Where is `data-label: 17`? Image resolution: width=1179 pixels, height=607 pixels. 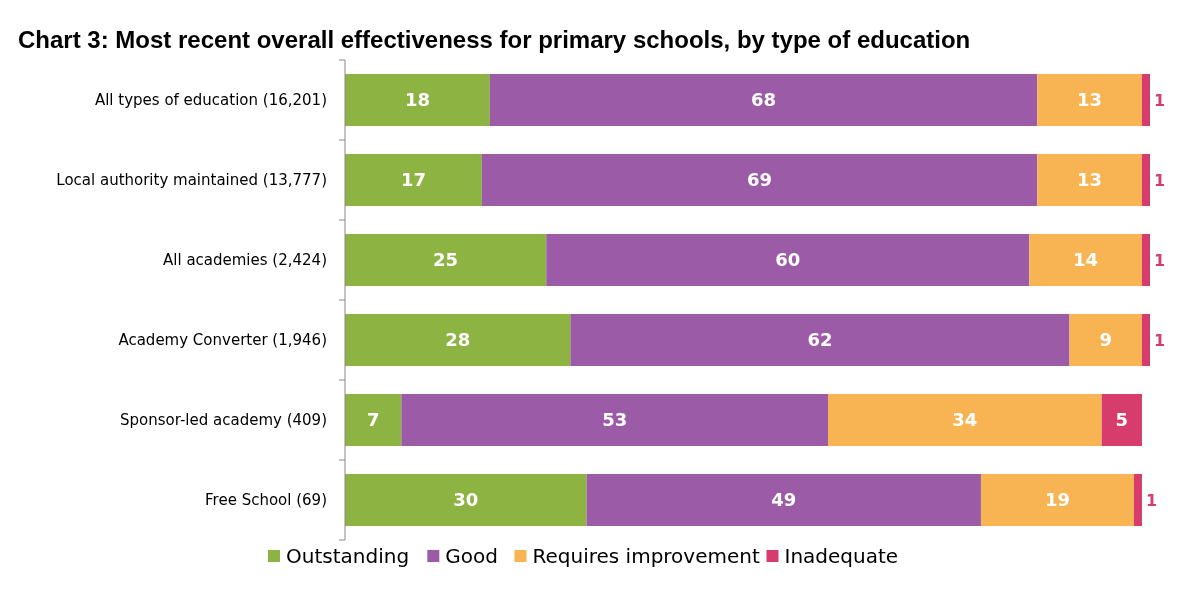 data-label: 17 is located at coordinates (413, 180).